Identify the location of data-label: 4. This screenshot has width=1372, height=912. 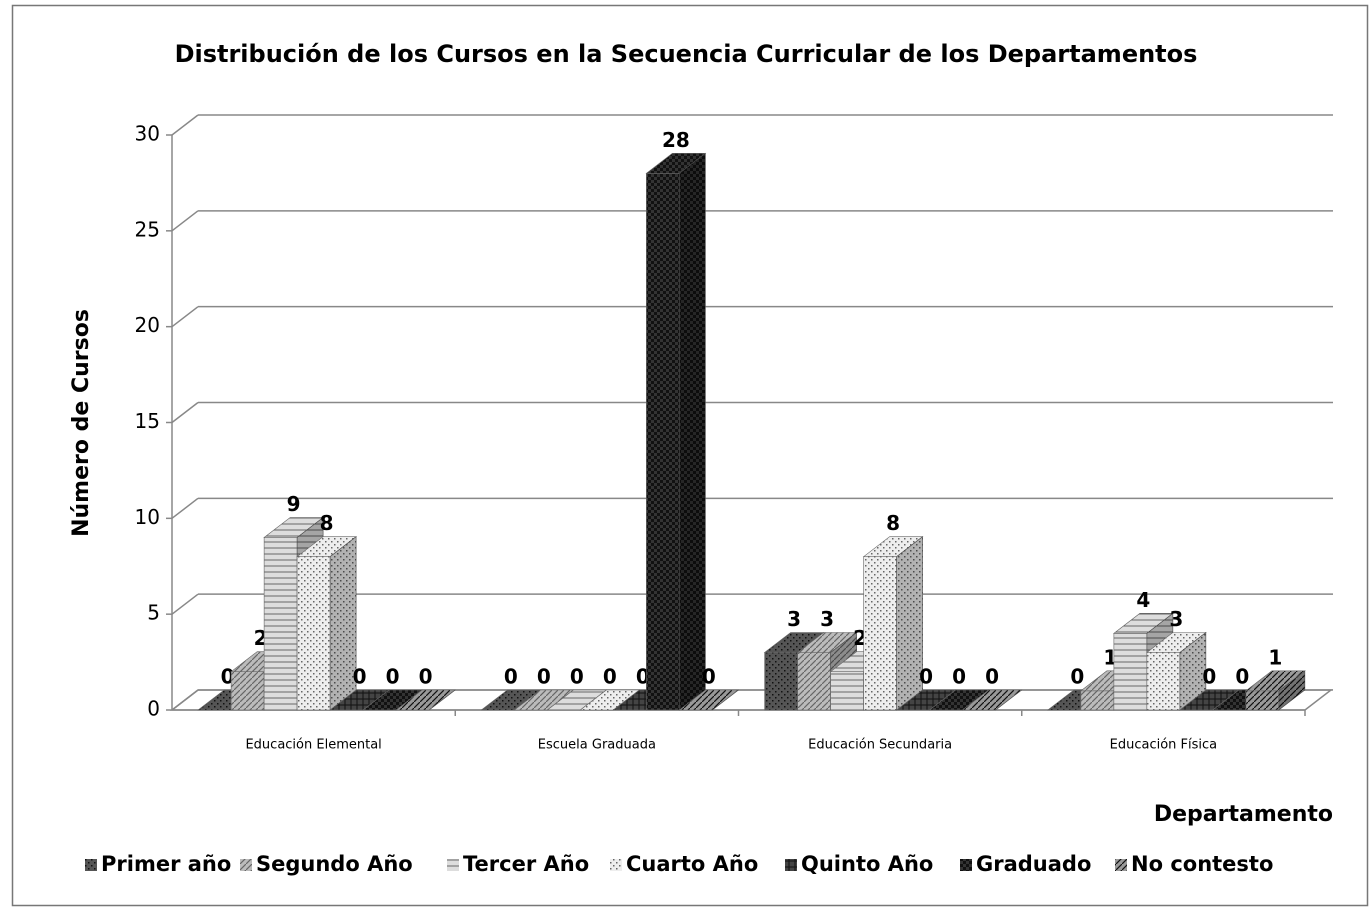
(1143, 600).